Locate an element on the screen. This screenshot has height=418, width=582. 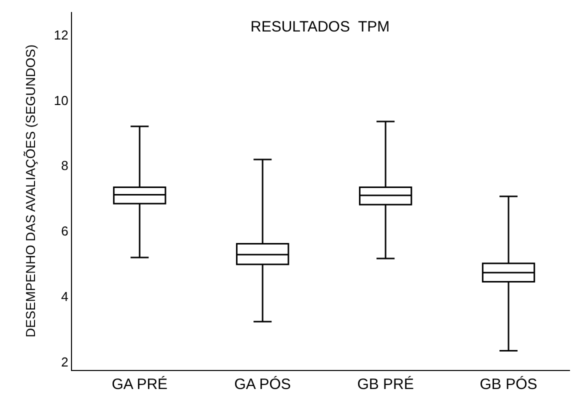
x-tick-label: GB PÓS is located at coordinates (509, 384).